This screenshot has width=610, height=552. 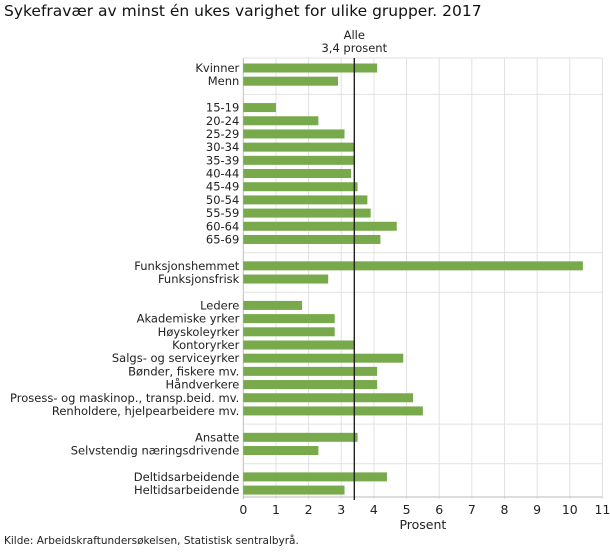 I want to click on category-label: 40-44, so click(x=222, y=174).